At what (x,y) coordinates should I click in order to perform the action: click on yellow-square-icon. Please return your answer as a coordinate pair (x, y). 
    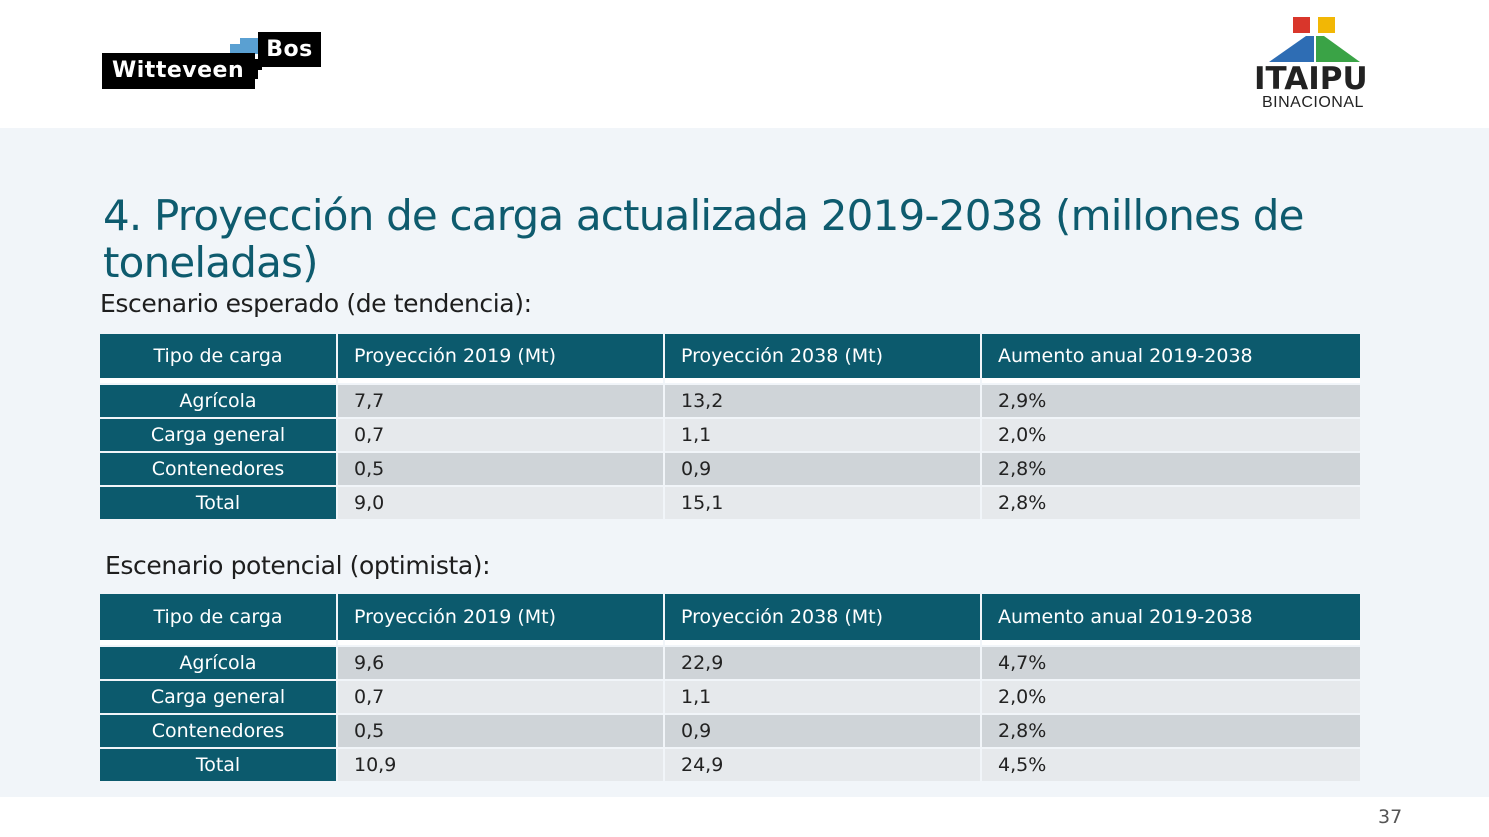
    Looking at the image, I should click on (1326, 25).